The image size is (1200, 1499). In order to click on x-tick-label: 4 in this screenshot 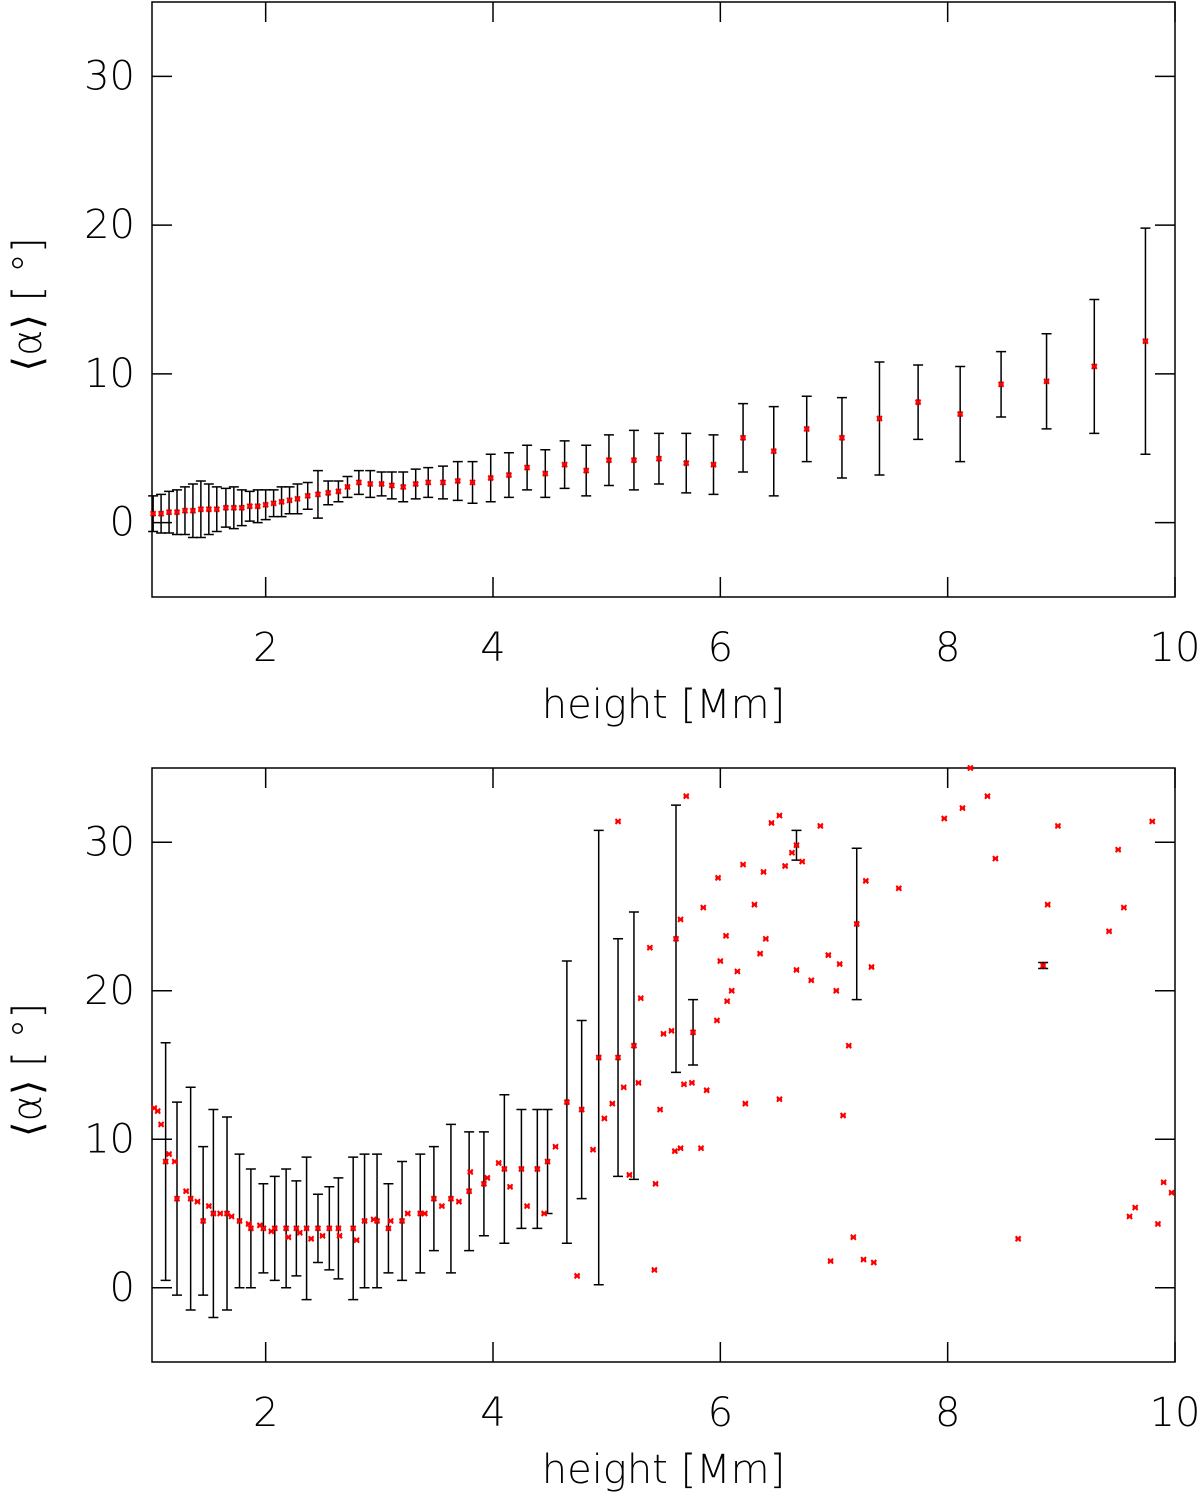, I will do `click(492, 648)`.